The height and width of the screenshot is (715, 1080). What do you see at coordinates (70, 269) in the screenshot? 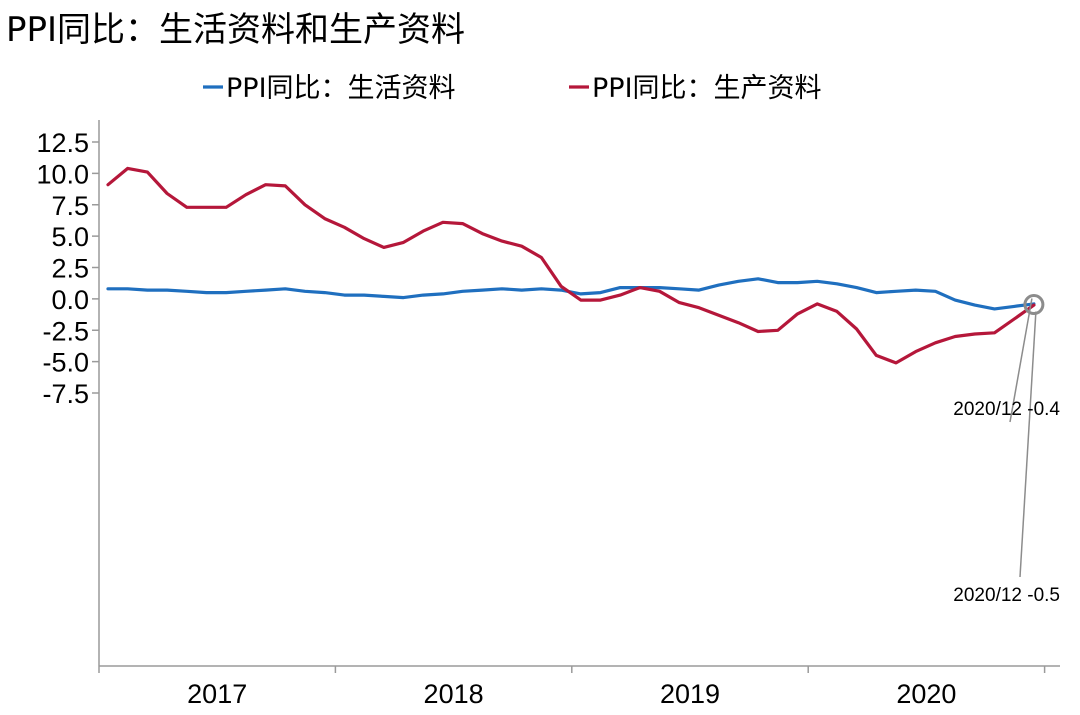
I see `y-tick-label: 2.5` at bounding box center [70, 269].